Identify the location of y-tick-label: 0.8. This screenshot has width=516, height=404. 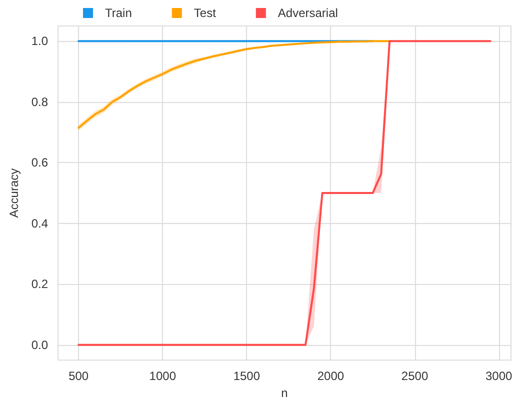
(39, 101).